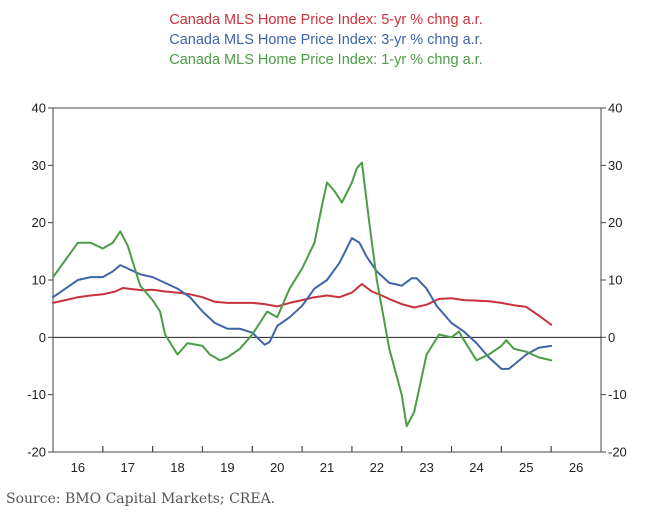 Image resolution: width=652 pixels, height=514 pixels. Describe the element at coordinates (42, 337) in the screenshot. I see `y-tick-label-left: 0` at that location.